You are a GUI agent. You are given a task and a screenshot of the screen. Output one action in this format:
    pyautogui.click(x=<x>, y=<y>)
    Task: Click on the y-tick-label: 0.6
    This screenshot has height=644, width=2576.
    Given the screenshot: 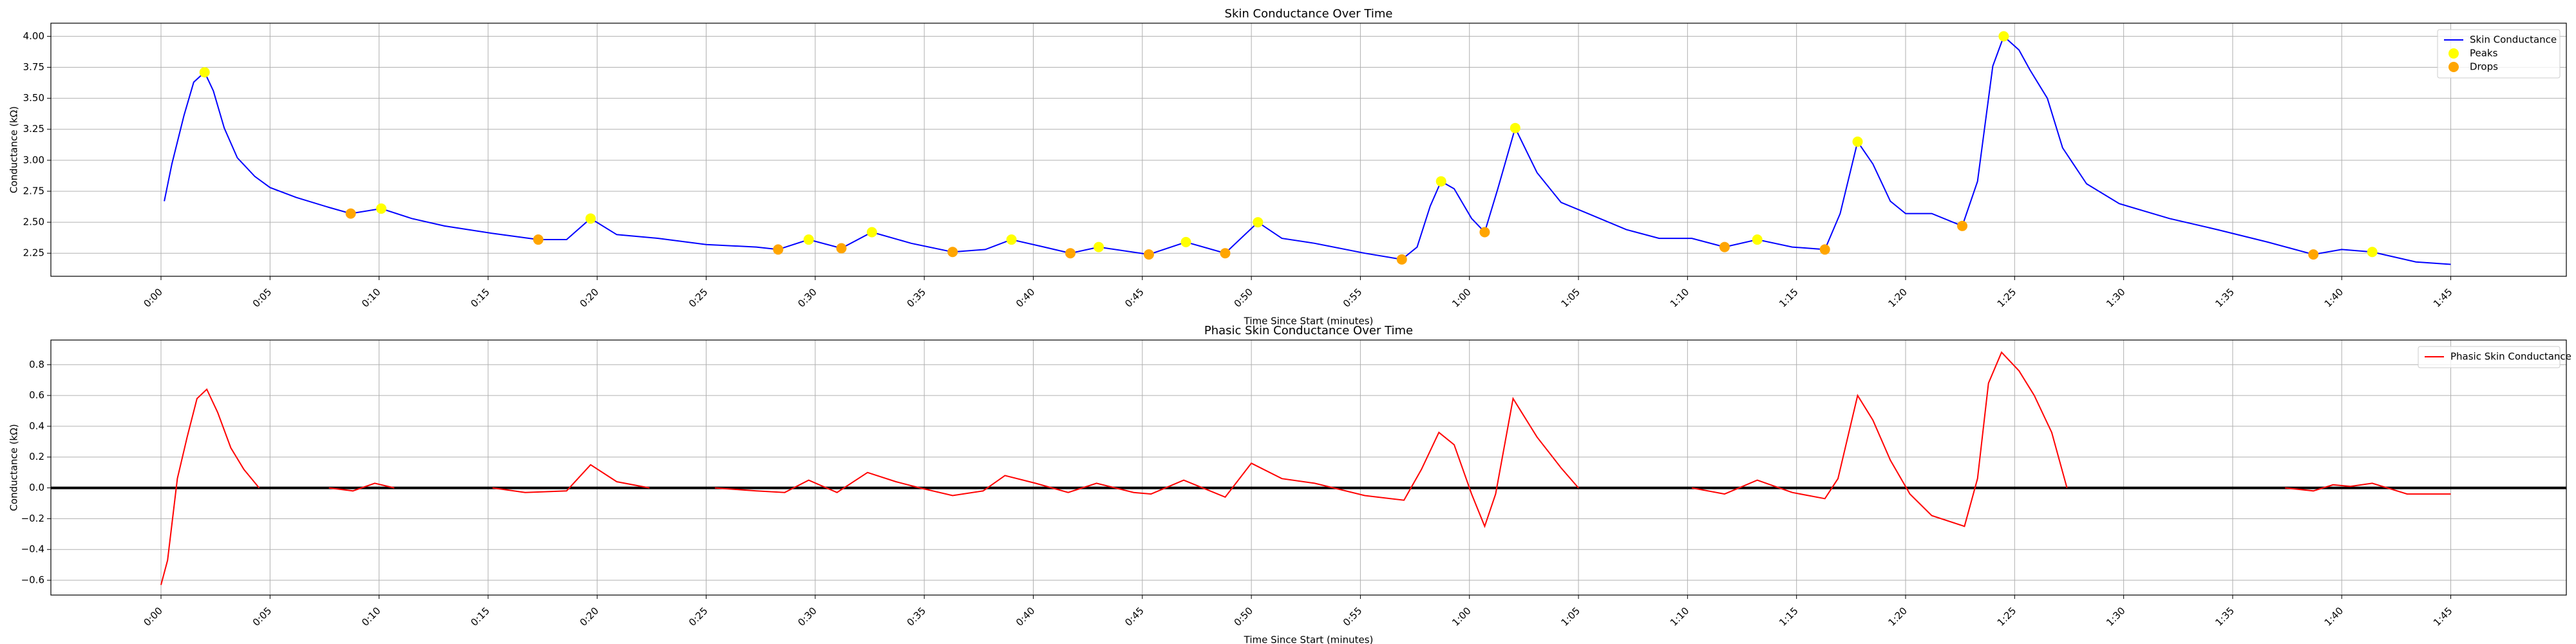 What is the action you would take?
    pyautogui.click(x=36, y=396)
    